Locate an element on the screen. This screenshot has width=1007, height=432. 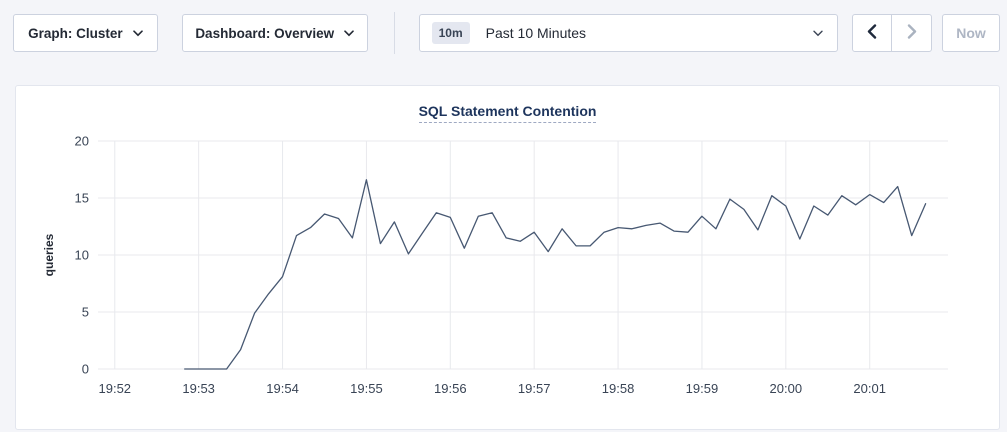
graph-dropdown: Graph: Cluster is located at coordinates (85, 33).